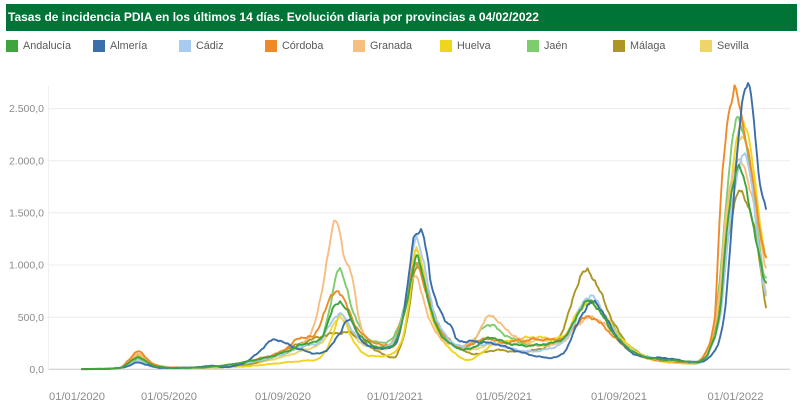 This screenshot has width=800, height=415. Describe the element at coordinates (26, 161) in the screenshot. I see `svg-text: 2.000,0` at that location.